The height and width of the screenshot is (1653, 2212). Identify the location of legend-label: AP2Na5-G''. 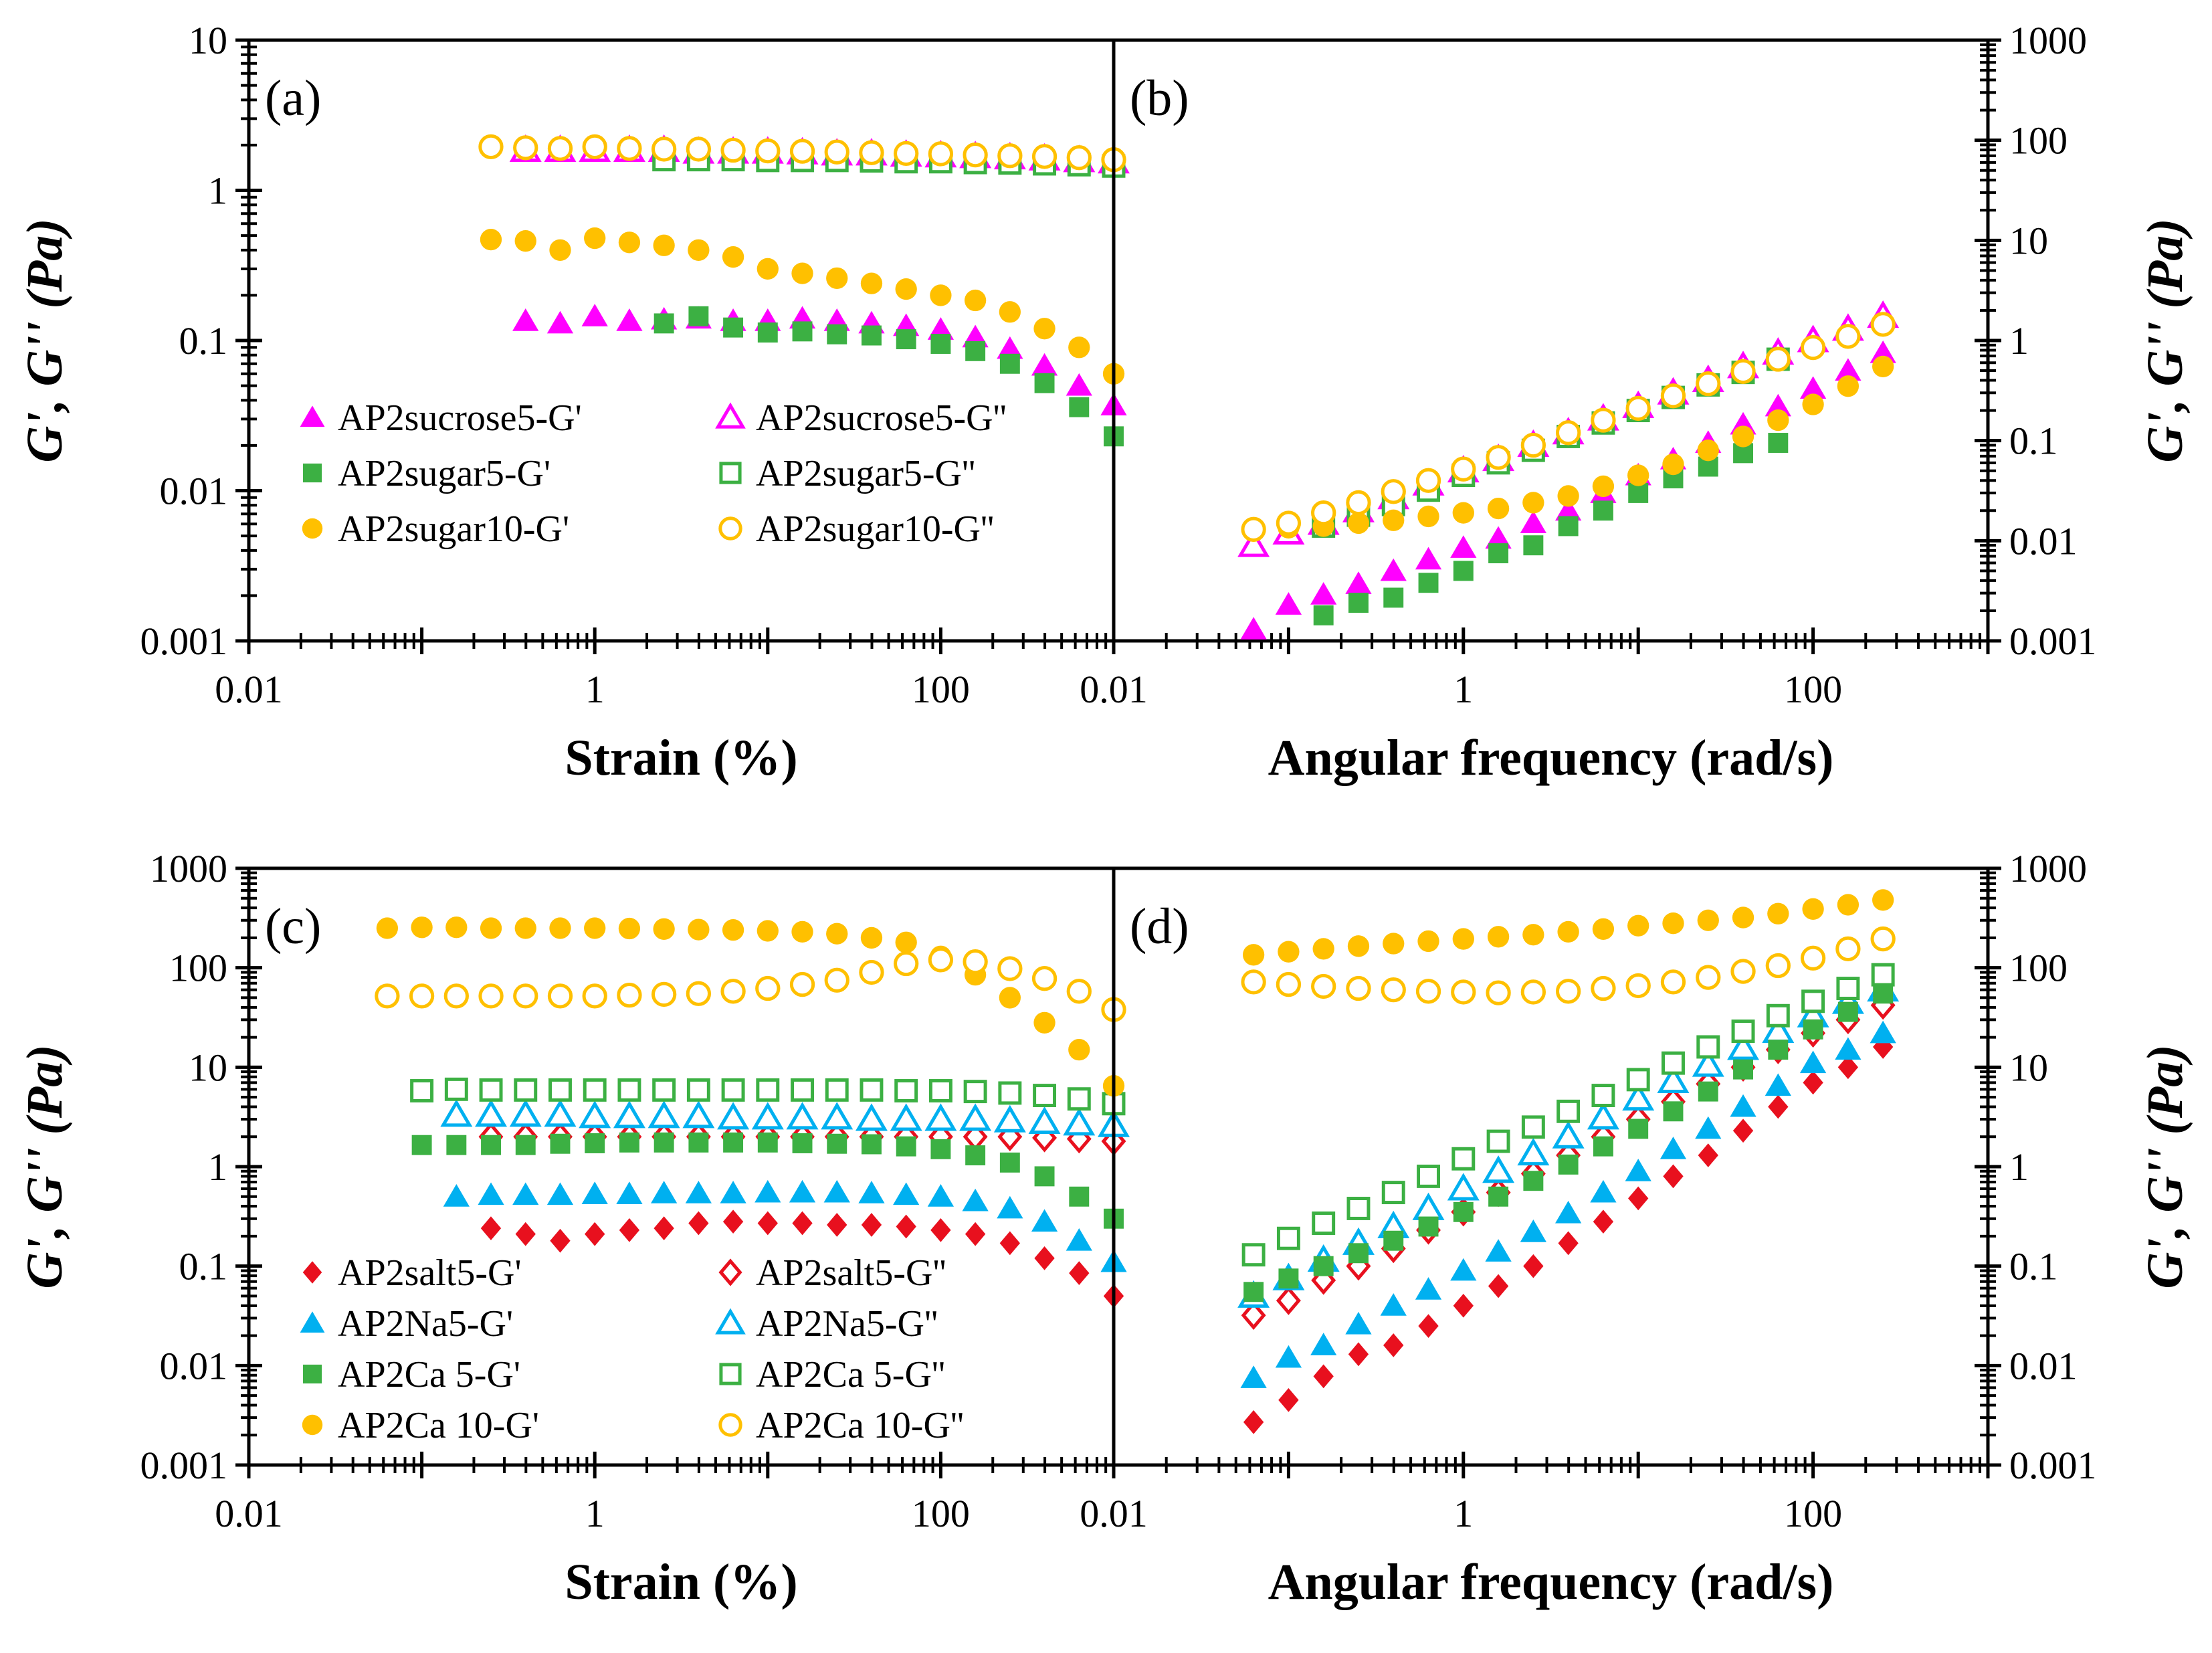
(847, 1324).